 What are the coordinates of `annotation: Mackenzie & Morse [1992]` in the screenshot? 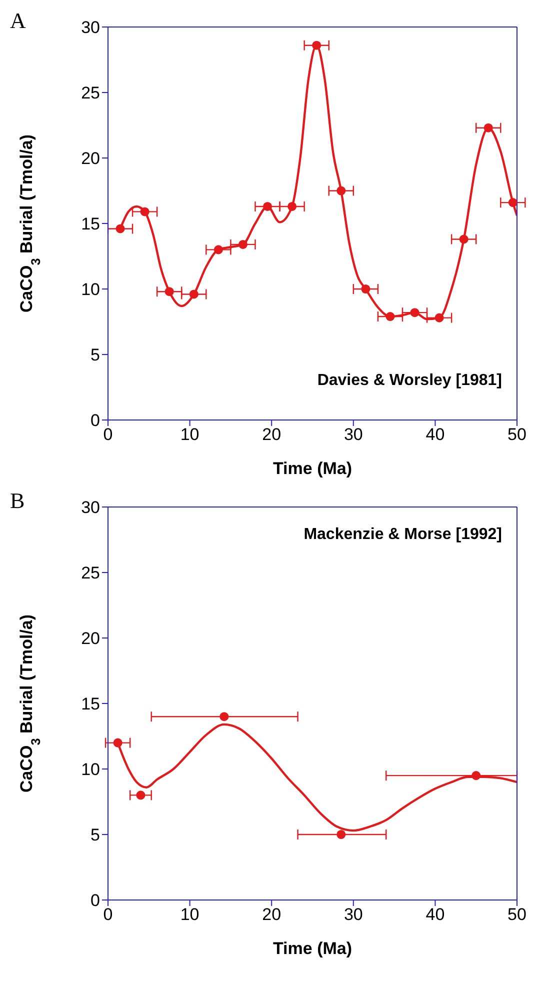 It's located at (403, 535).